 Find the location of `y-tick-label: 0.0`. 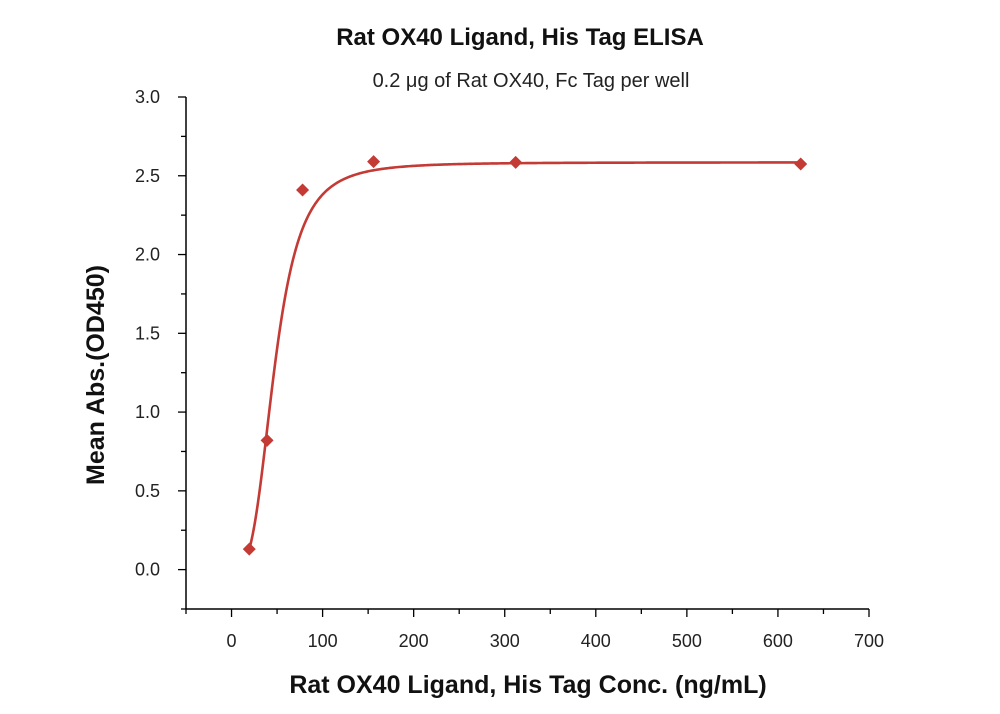

y-tick-label: 0.0 is located at coordinates (147, 570).